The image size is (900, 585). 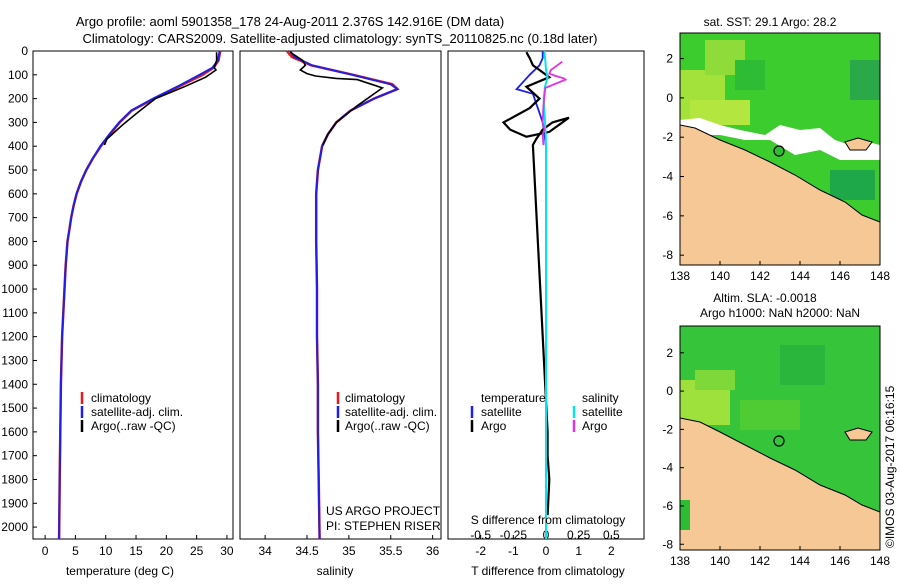 What do you see at coordinates (600, 398) in the screenshot?
I see `legend-salinity-title: salinity` at bounding box center [600, 398].